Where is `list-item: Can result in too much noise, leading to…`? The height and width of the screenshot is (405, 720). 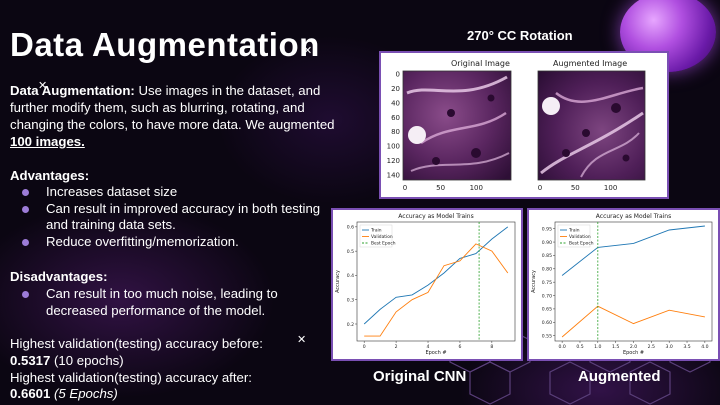 list-item: Can result in too much noise, leading to… is located at coordinates (180, 302).